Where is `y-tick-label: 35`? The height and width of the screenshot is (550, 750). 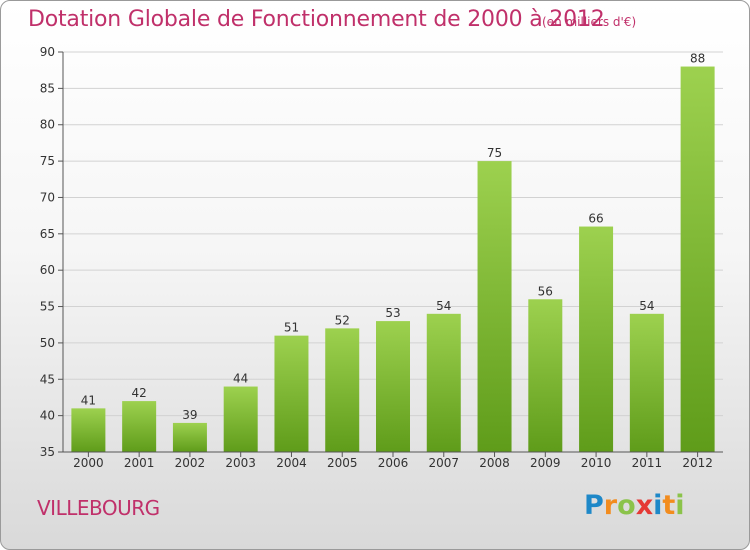 y-tick-label: 35 is located at coordinates (47, 452).